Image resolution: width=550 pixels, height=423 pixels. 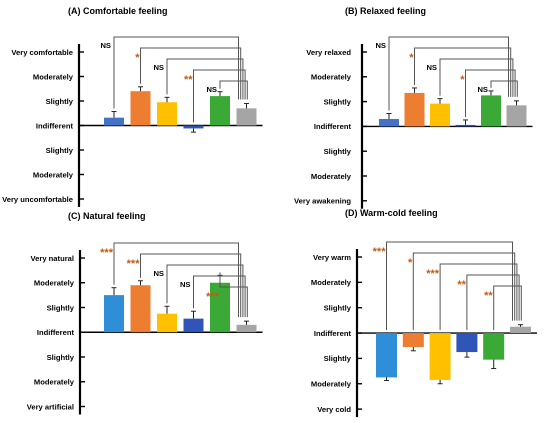 What do you see at coordinates (332, 257) in the screenshot?
I see `y-tick-label: Very warm` at bounding box center [332, 257].